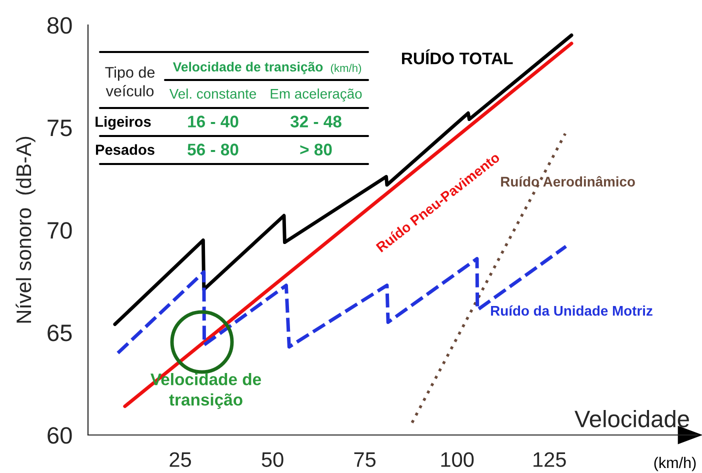 The height and width of the screenshot is (473, 702). I want to click on annotation: > 80, so click(316, 150).